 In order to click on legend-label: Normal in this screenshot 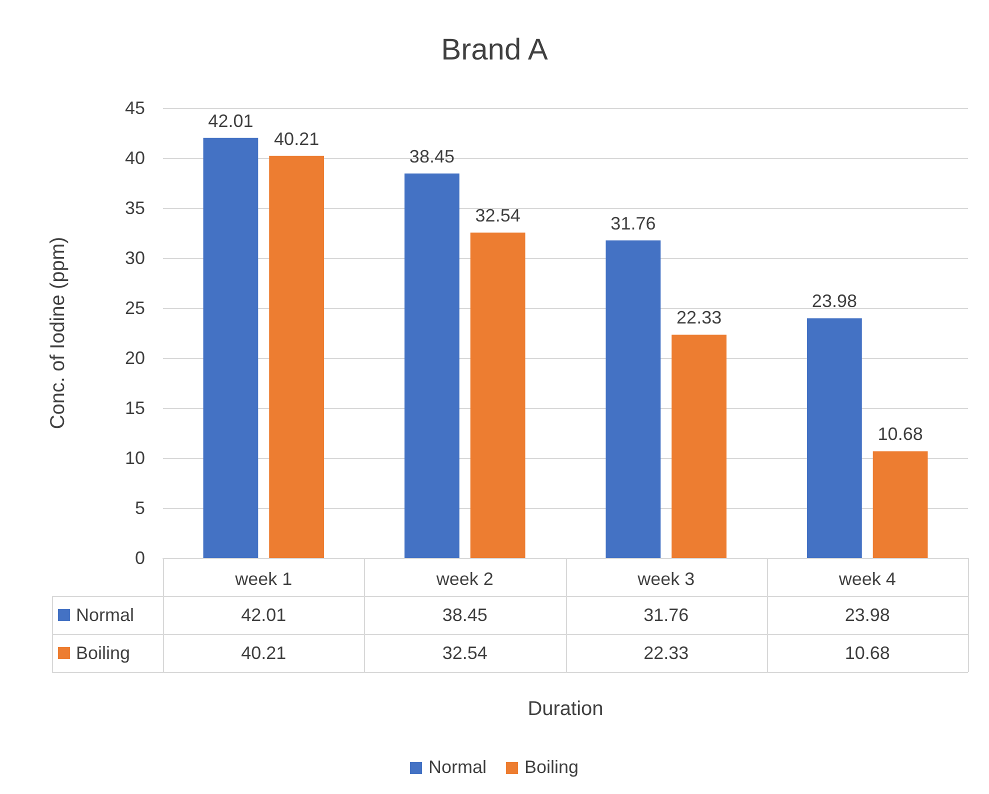, I will do `click(104, 615)`.